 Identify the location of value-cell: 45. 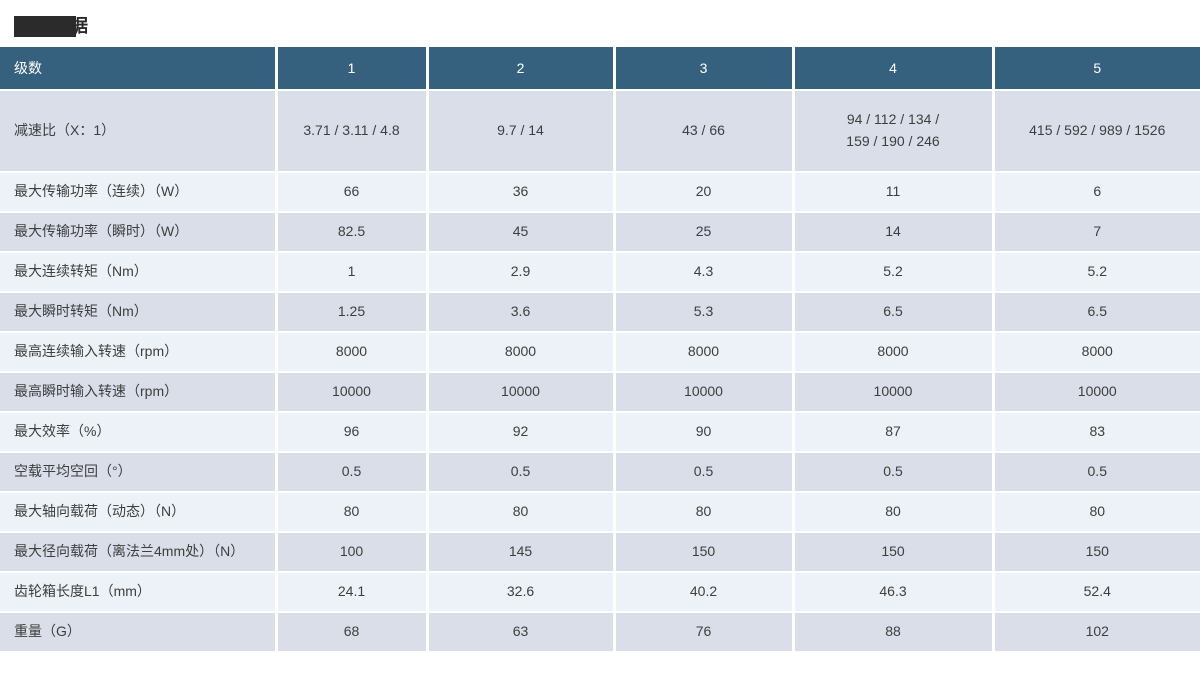
(521, 232).